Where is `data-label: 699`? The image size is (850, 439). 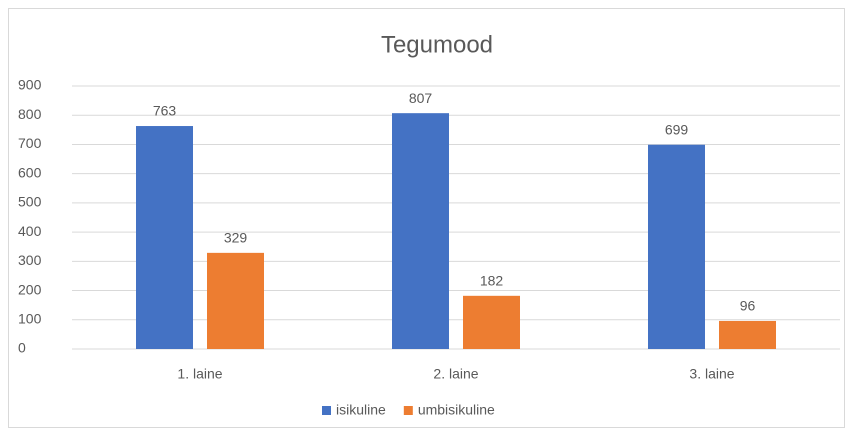 data-label: 699 is located at coordinates (677, 129).